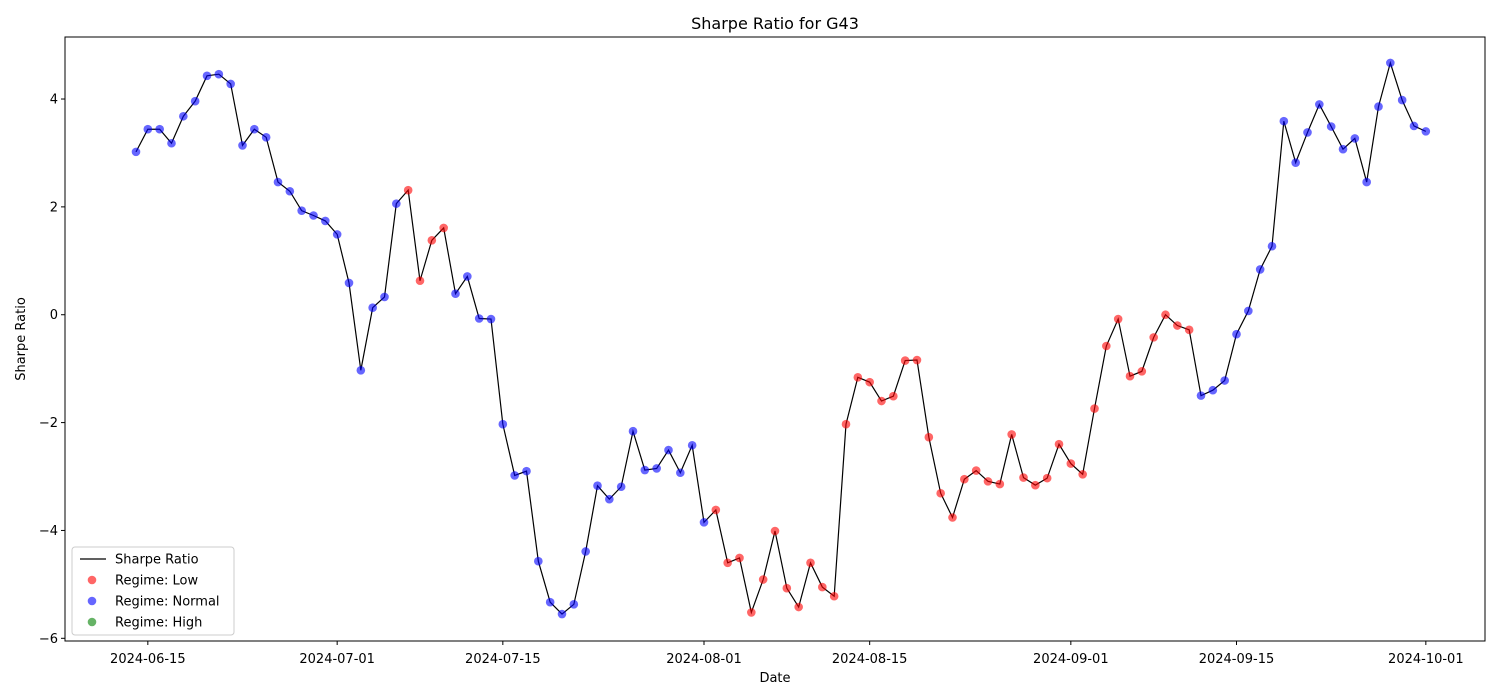 The width and height of the screenshot is (1500, 700). What do you see at coordinates (54, 207) in the screenshot?
I see `y-tick-label: 2` at bounding box center [54, 207].